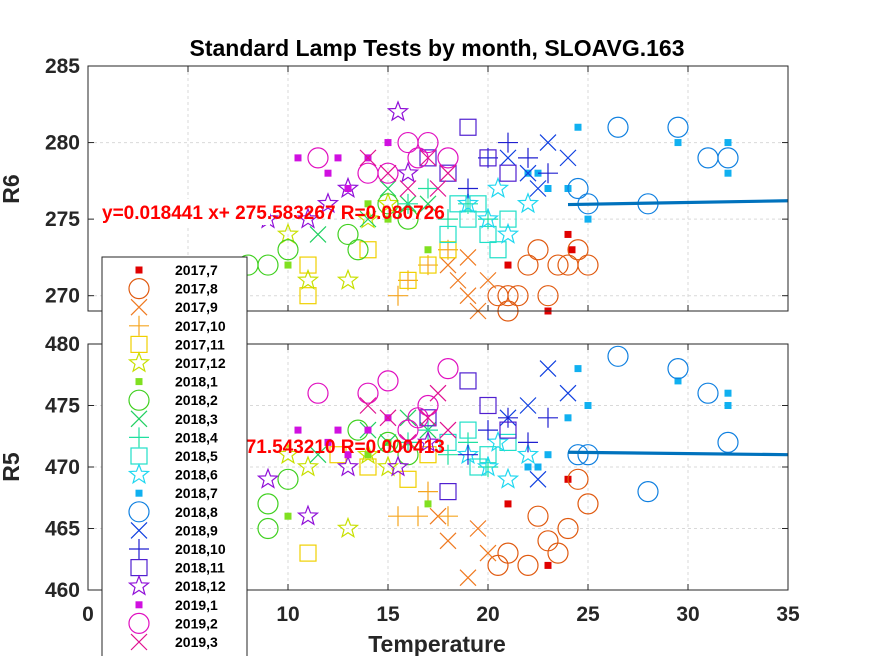  What do you see at coordinates (196, 270) in the screenshot?
I see `legend-label: 2017,7` at bounding box center [196, 270].